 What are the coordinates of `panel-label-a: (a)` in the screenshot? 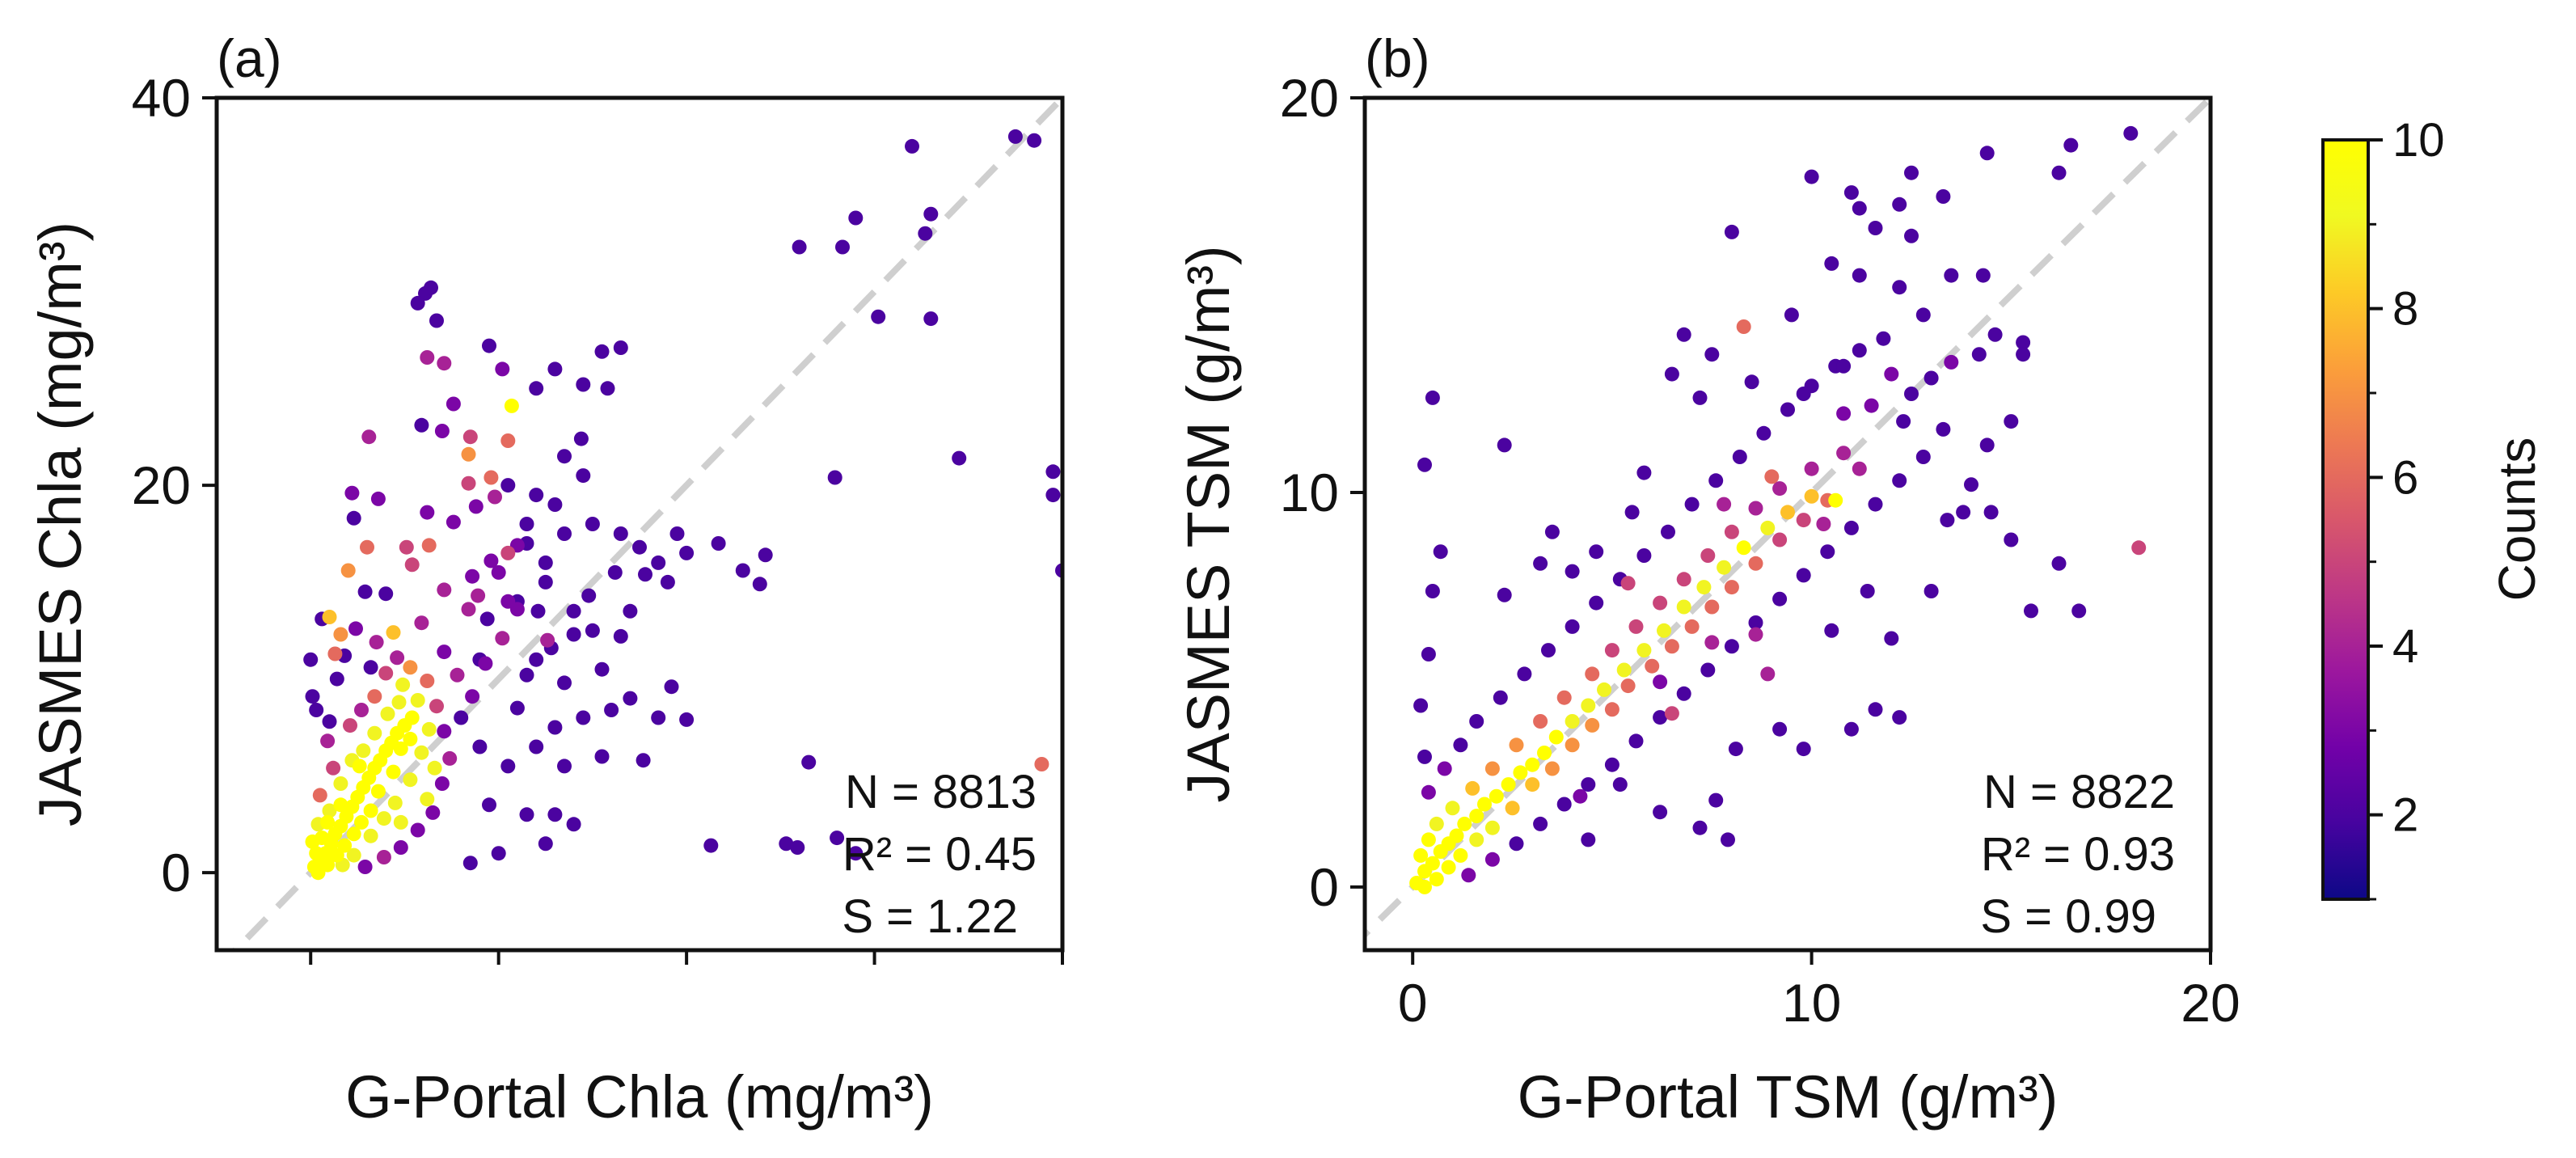 It's located at (249, 58).